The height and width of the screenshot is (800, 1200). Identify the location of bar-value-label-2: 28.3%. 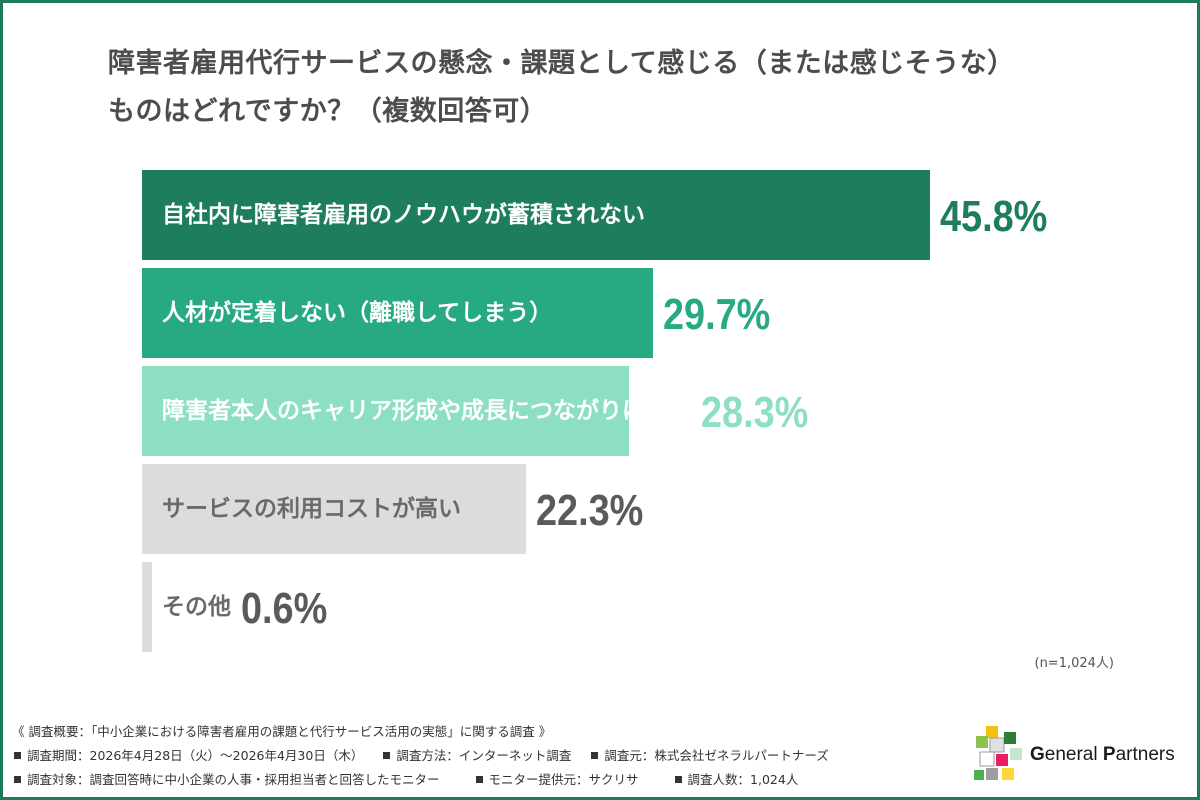
(755, 412).